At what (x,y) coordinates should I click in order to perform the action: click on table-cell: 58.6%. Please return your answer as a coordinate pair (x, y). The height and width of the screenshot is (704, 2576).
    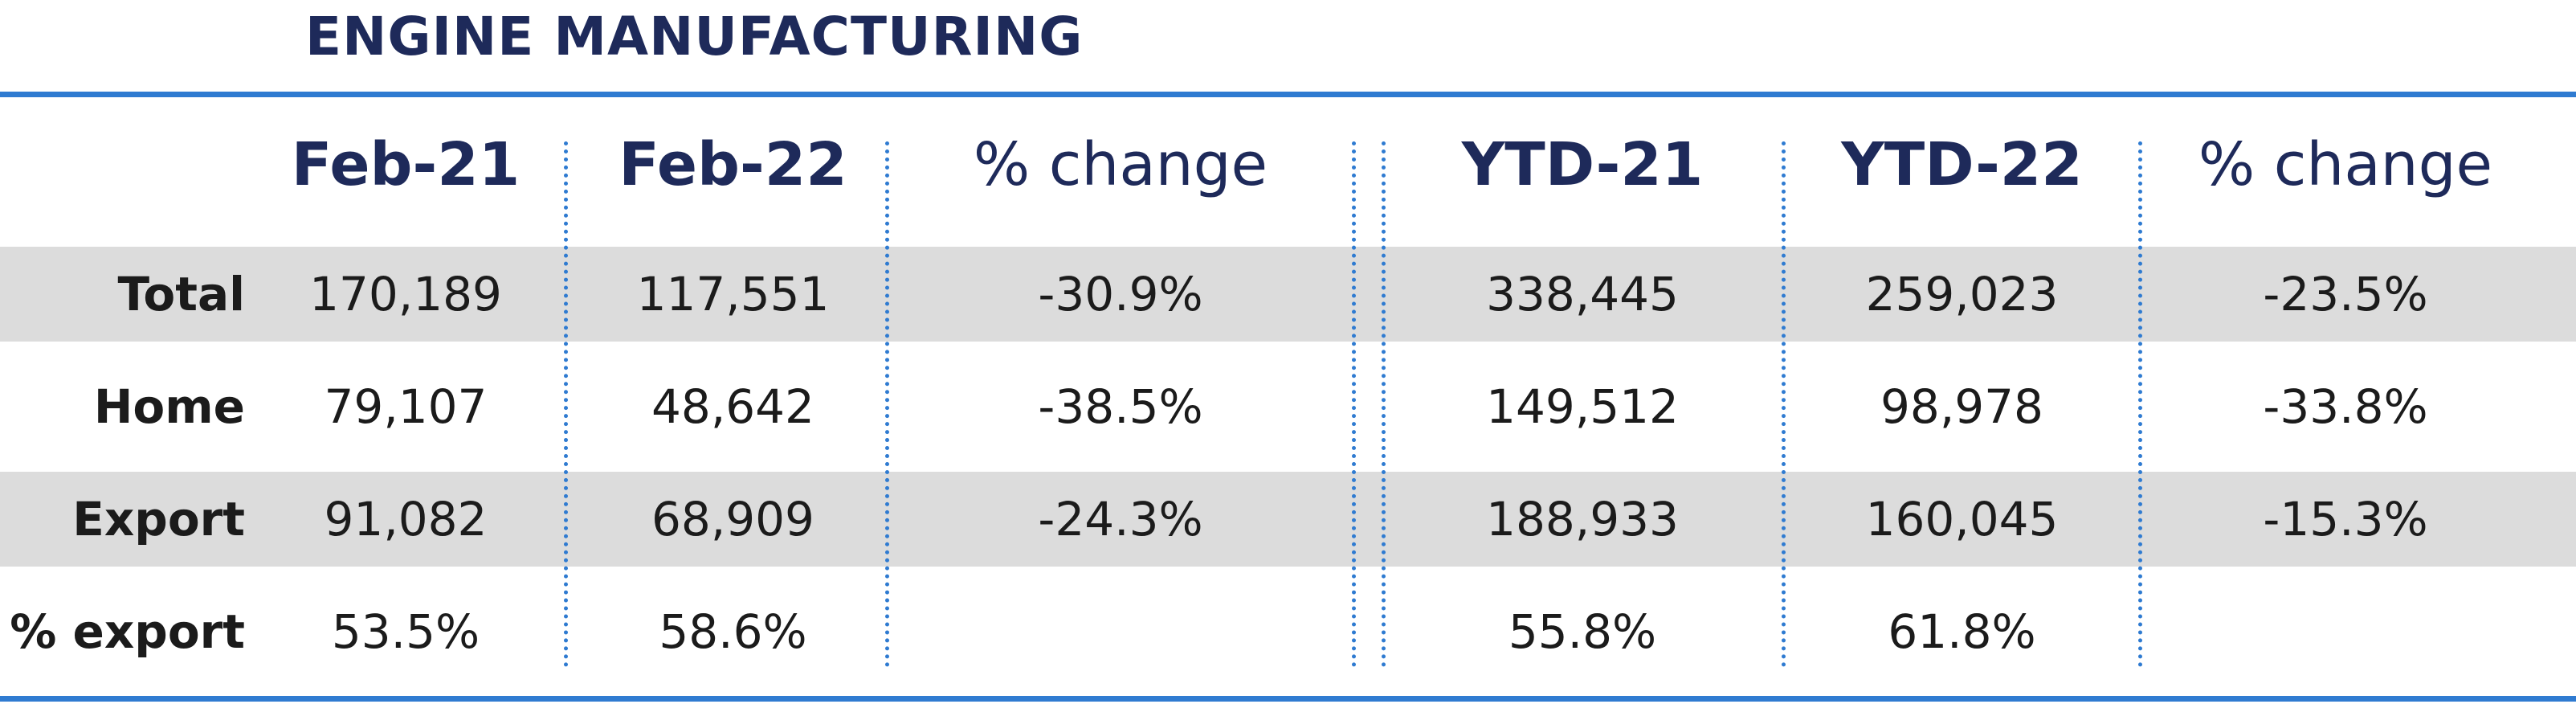
    Looking at the image, I should click on (733, 631).